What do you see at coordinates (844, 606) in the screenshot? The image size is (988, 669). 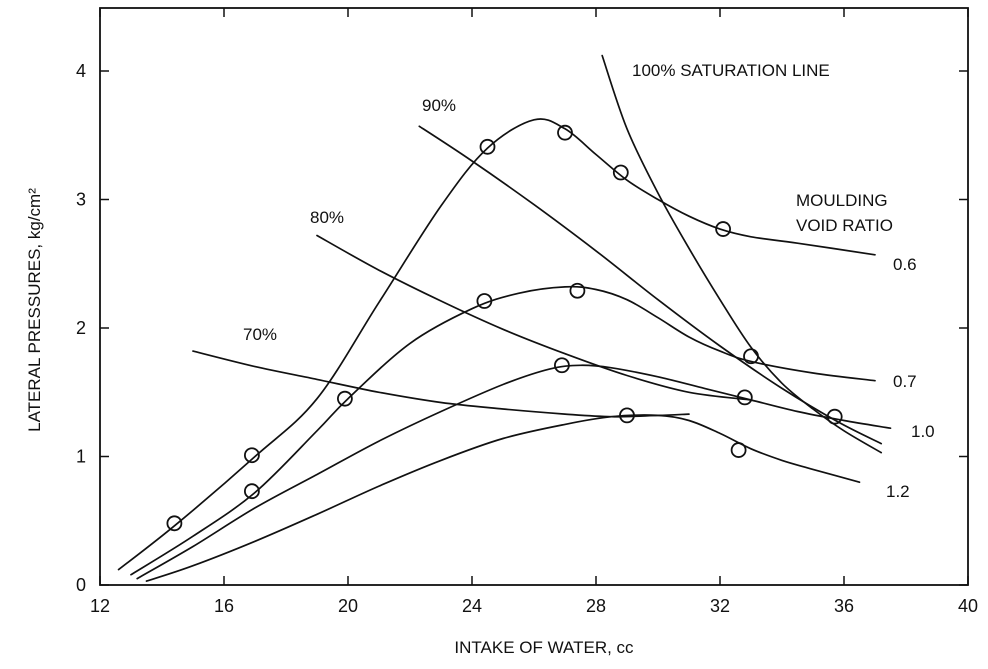 I see `x-tick-label-36: 36` at bounding box center [844, 606].